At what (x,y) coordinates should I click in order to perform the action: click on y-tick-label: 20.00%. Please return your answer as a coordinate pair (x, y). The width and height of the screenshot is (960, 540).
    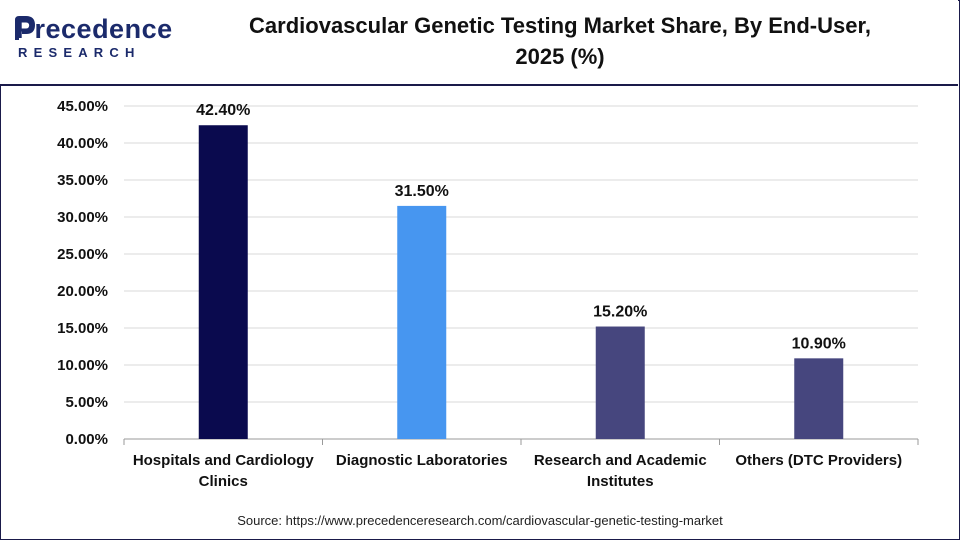
    Looking at the image, I should click on (82, 291).